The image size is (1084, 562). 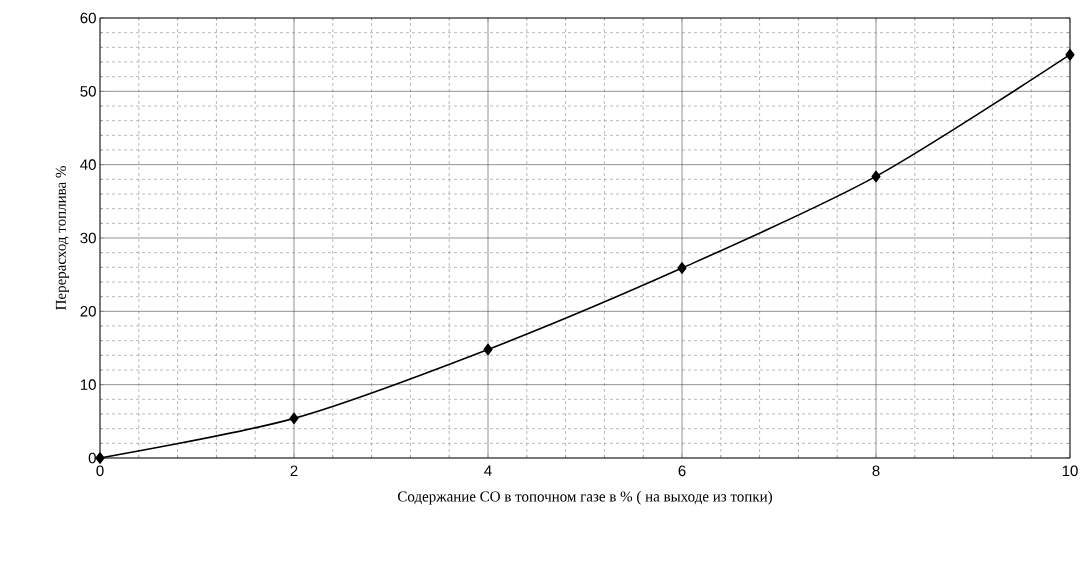 What do you see at coordinates (294, 470) in the screenshot?
I see `x-tick-label: 2` at bounding box center [294, 470].